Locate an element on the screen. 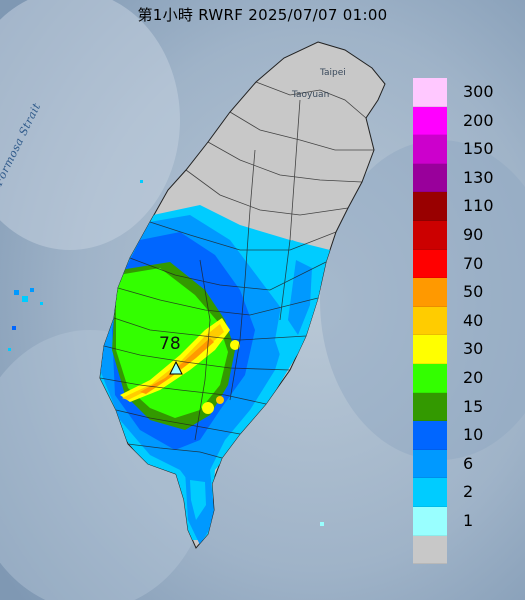 Image resolution: width=525 pixels, height=600 pixels. legend-label: 70 is located at coordinates (473, 263).